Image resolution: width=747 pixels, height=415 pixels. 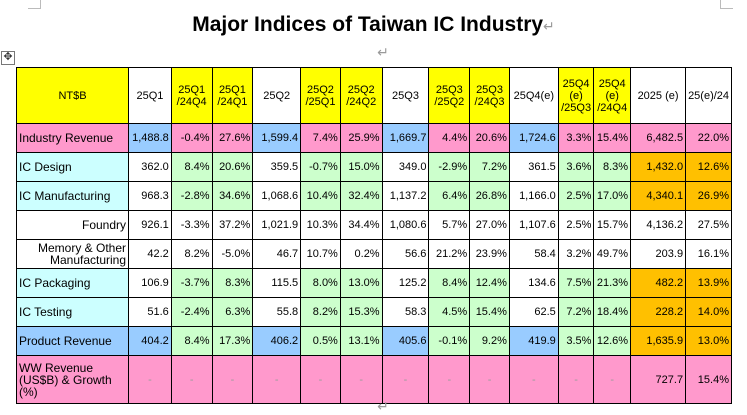 What do you see at coordinates (658, 312) in the screenshot?
I see `cell: 228.2` at bounding box center [658, 312].